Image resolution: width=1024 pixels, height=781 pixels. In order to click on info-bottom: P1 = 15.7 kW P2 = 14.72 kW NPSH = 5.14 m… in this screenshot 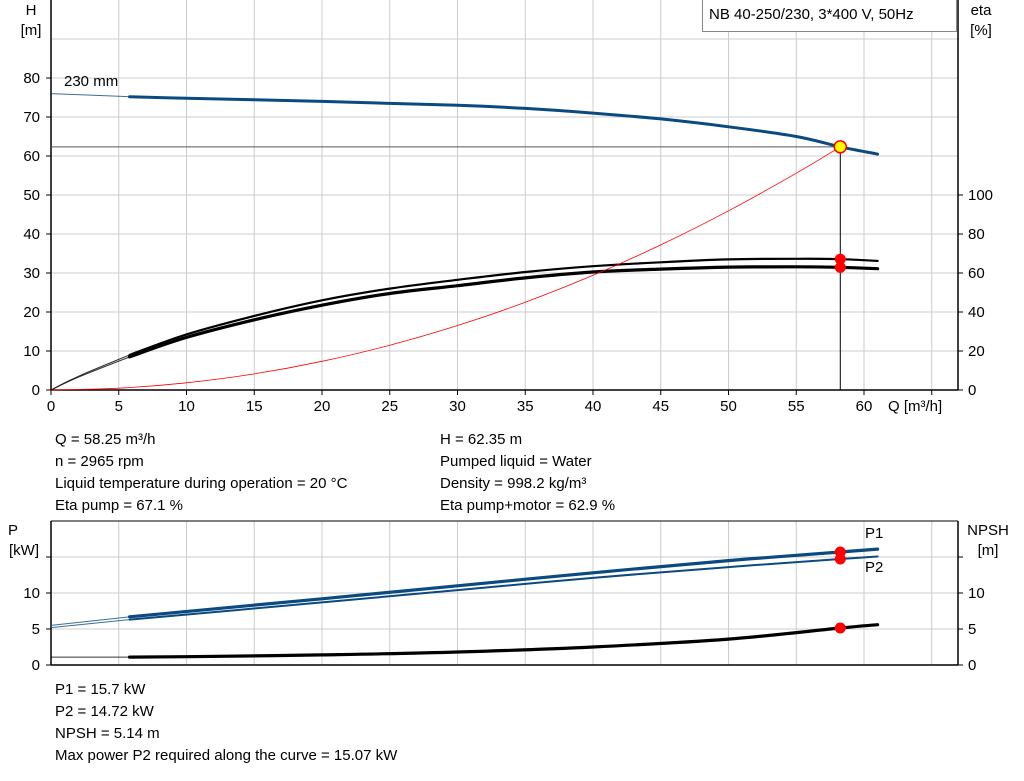, I will do `click(226, 723)`.